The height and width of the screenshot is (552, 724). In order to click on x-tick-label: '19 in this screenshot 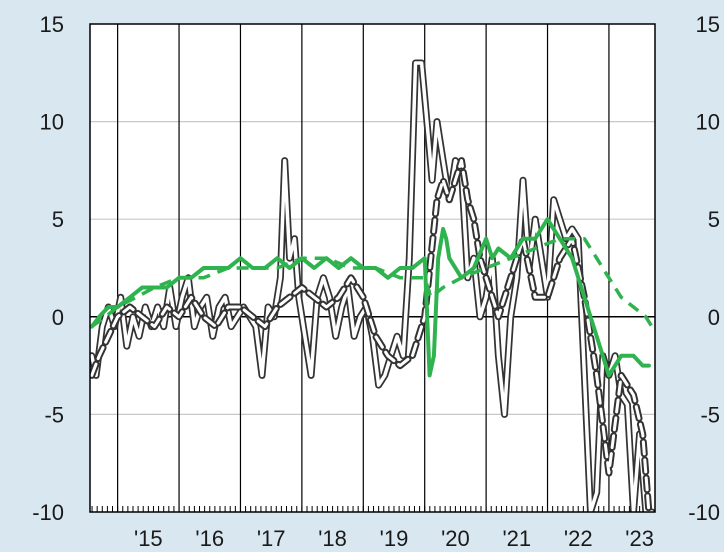, I will do `click(394, 538)`.